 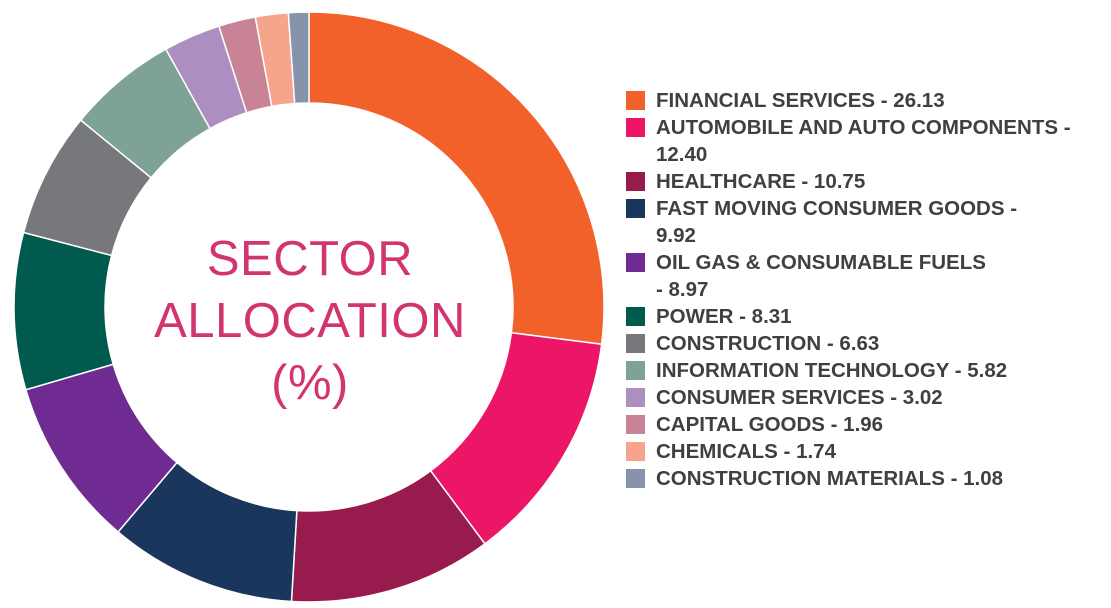 I want to click on legend-item: OIL GAS & CONSUMABLE FUELS - 8.97, so click(x=866, y=276).